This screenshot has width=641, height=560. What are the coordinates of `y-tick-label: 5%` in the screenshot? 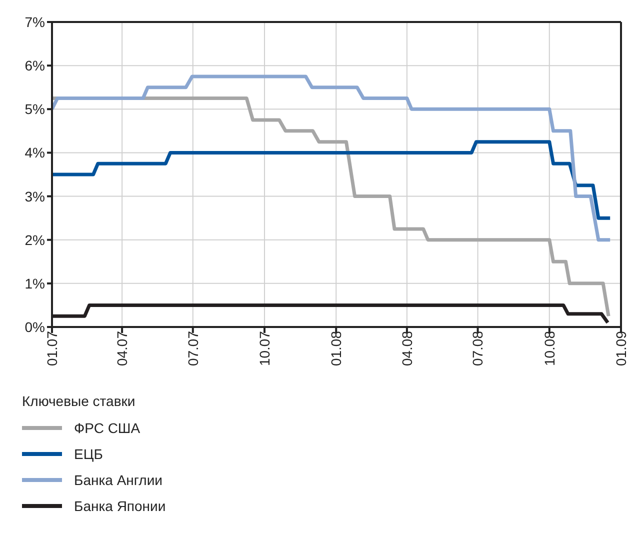 It's located at (34, 109).